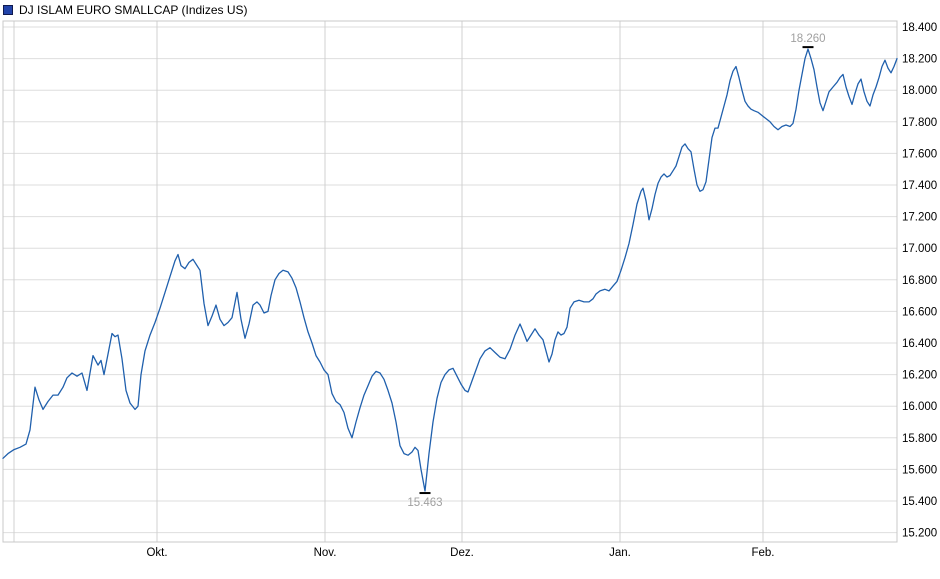  I want to click on x-axis-month-label: Okt., so click(156, 553).